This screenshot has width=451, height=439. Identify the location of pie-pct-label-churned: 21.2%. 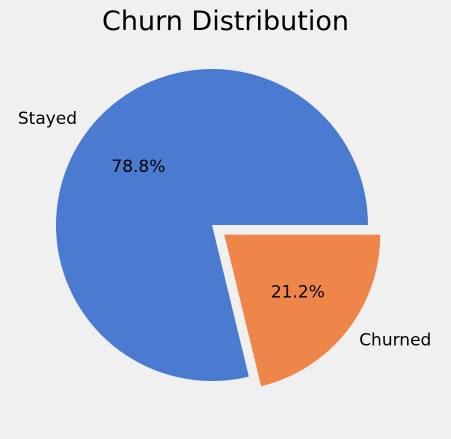
(298, 292).